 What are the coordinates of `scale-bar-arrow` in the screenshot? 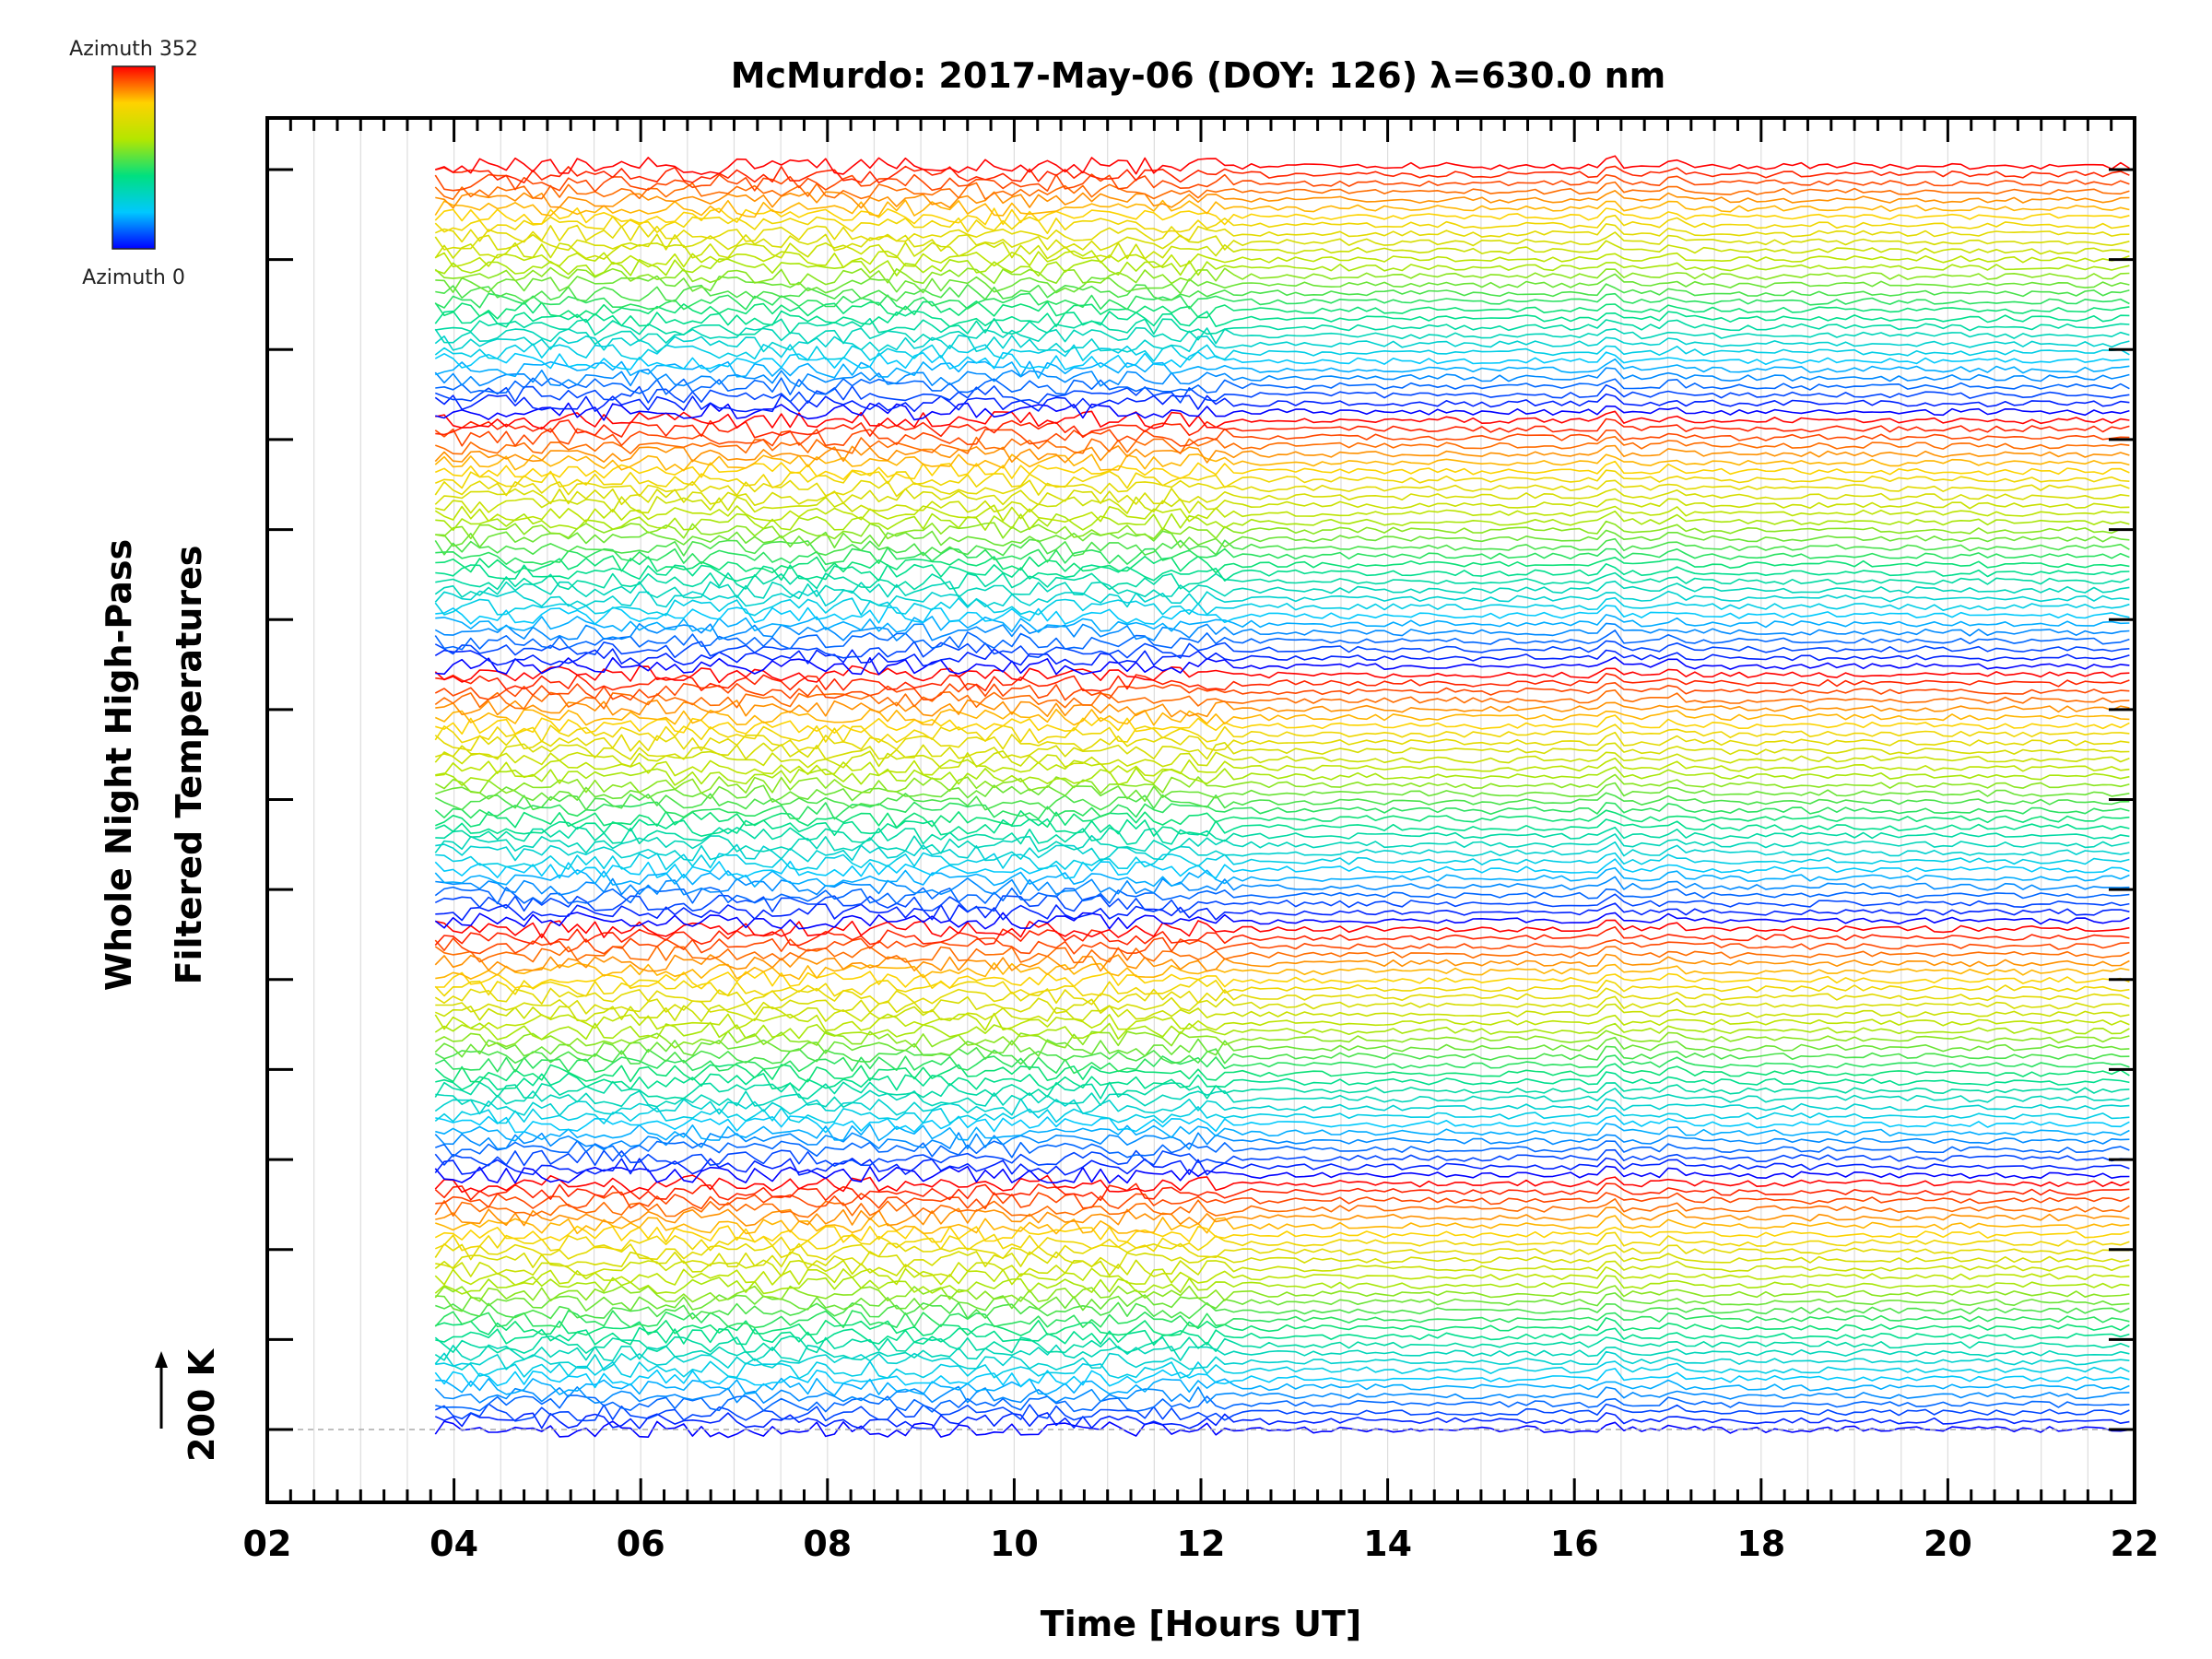 It's located at (161, 1359).